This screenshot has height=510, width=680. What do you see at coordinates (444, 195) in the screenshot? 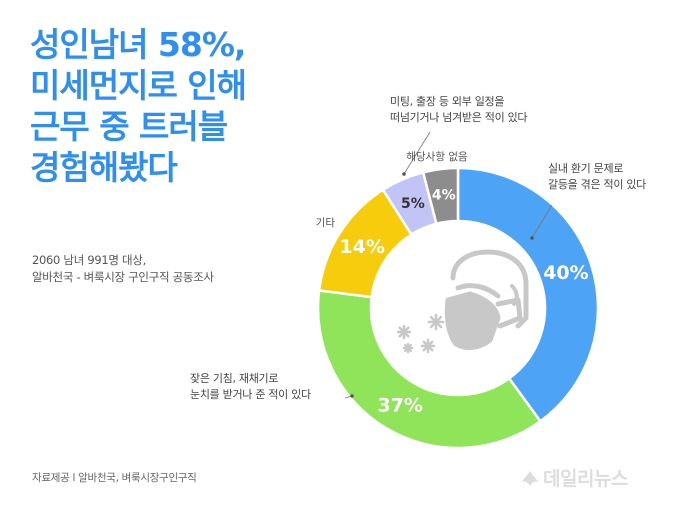
I see `value-label-5: 4%` at bounding box center [444, 195].